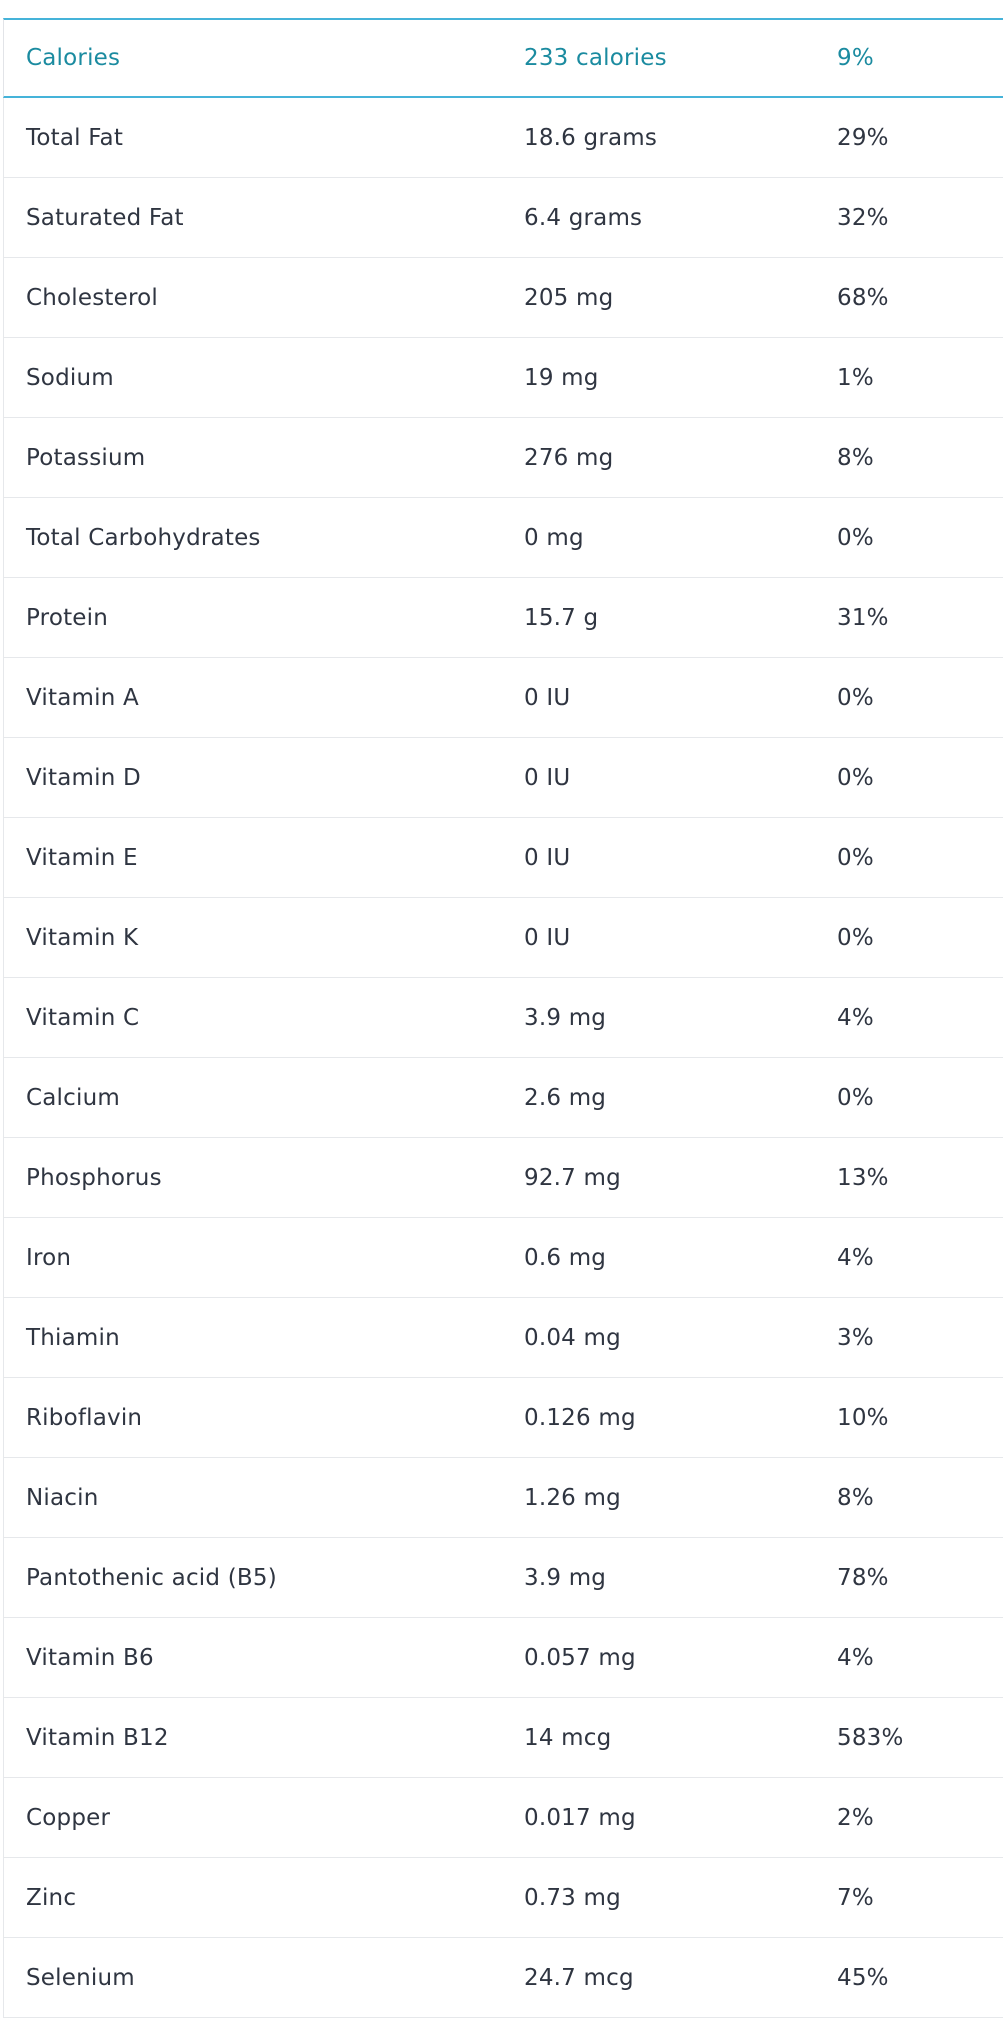 The height and width of the screenshot is (2043, 1003). I want to click on nutrient-name: Thiamin, so click(73, 1337).